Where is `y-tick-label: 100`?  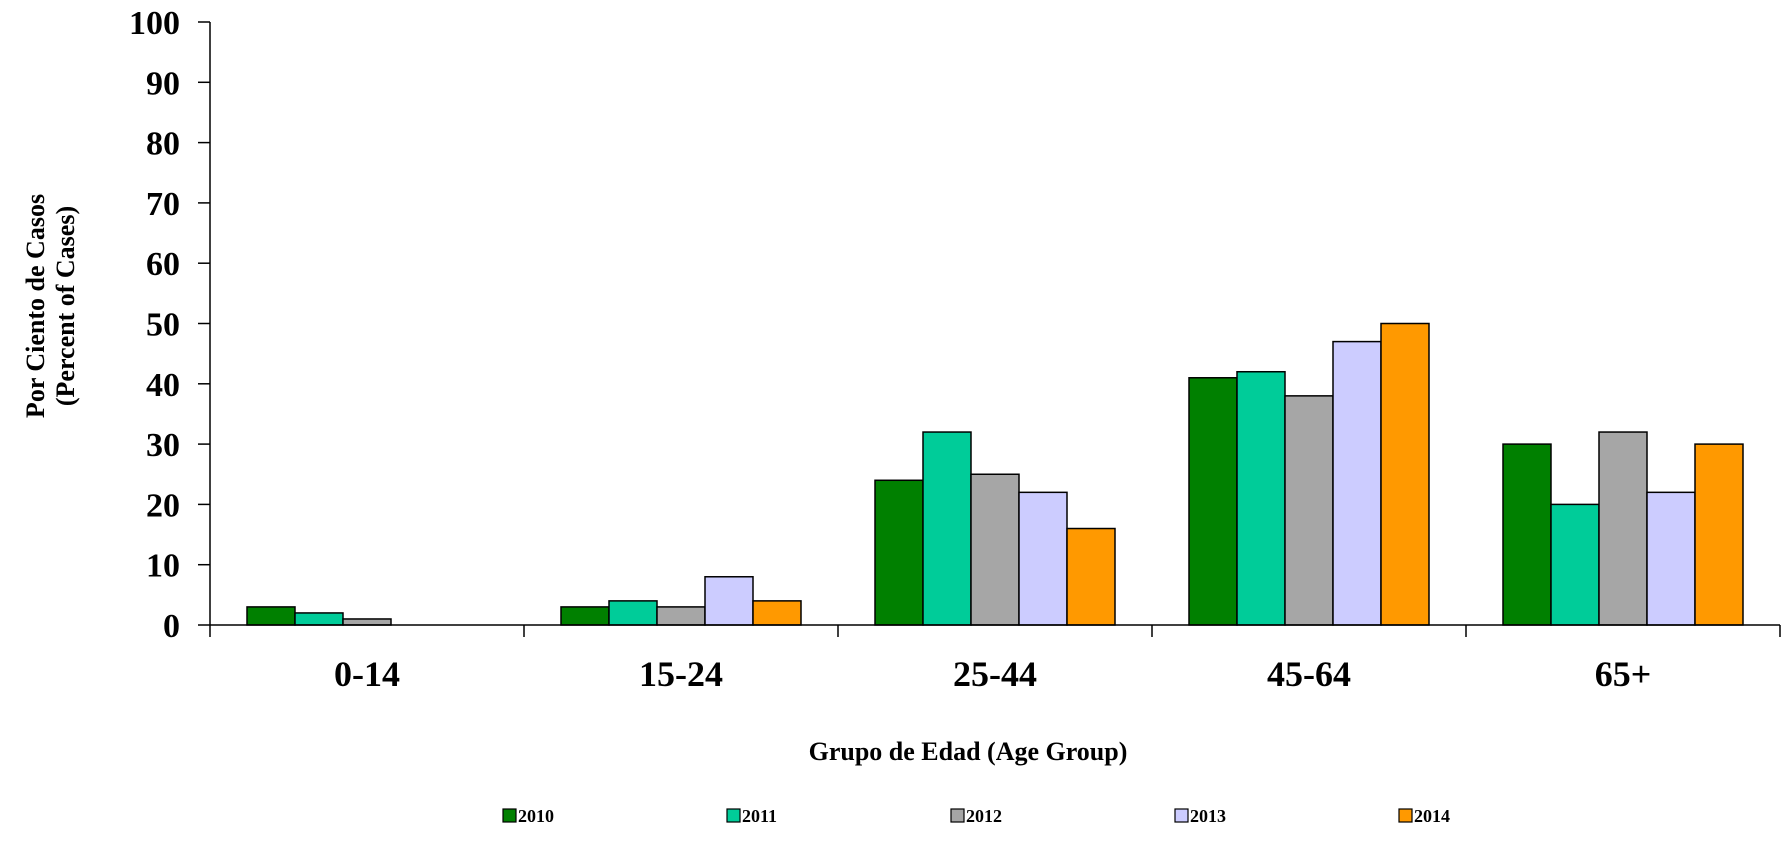
y-tick-label: 100 is located at coordinates (154, 23).